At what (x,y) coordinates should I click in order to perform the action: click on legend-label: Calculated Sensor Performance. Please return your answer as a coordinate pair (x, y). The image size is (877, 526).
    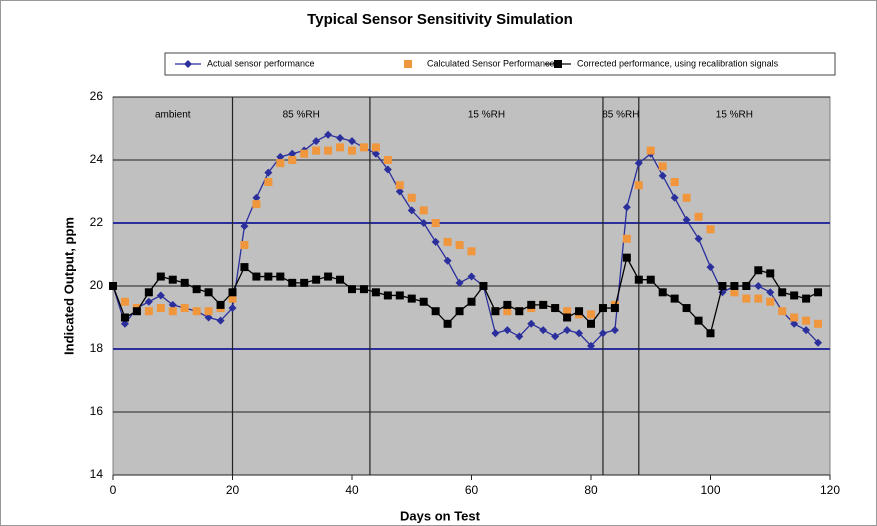
    Looking at the image, I should click on (491, 63).